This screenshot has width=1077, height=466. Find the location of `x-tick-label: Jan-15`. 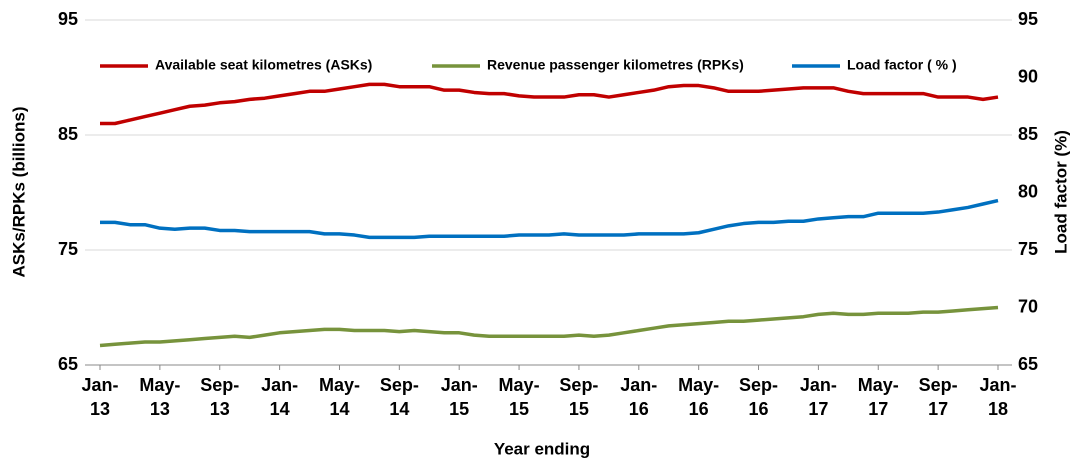

x-tick-label: Jan-15 is located at coordinates (459, 397).